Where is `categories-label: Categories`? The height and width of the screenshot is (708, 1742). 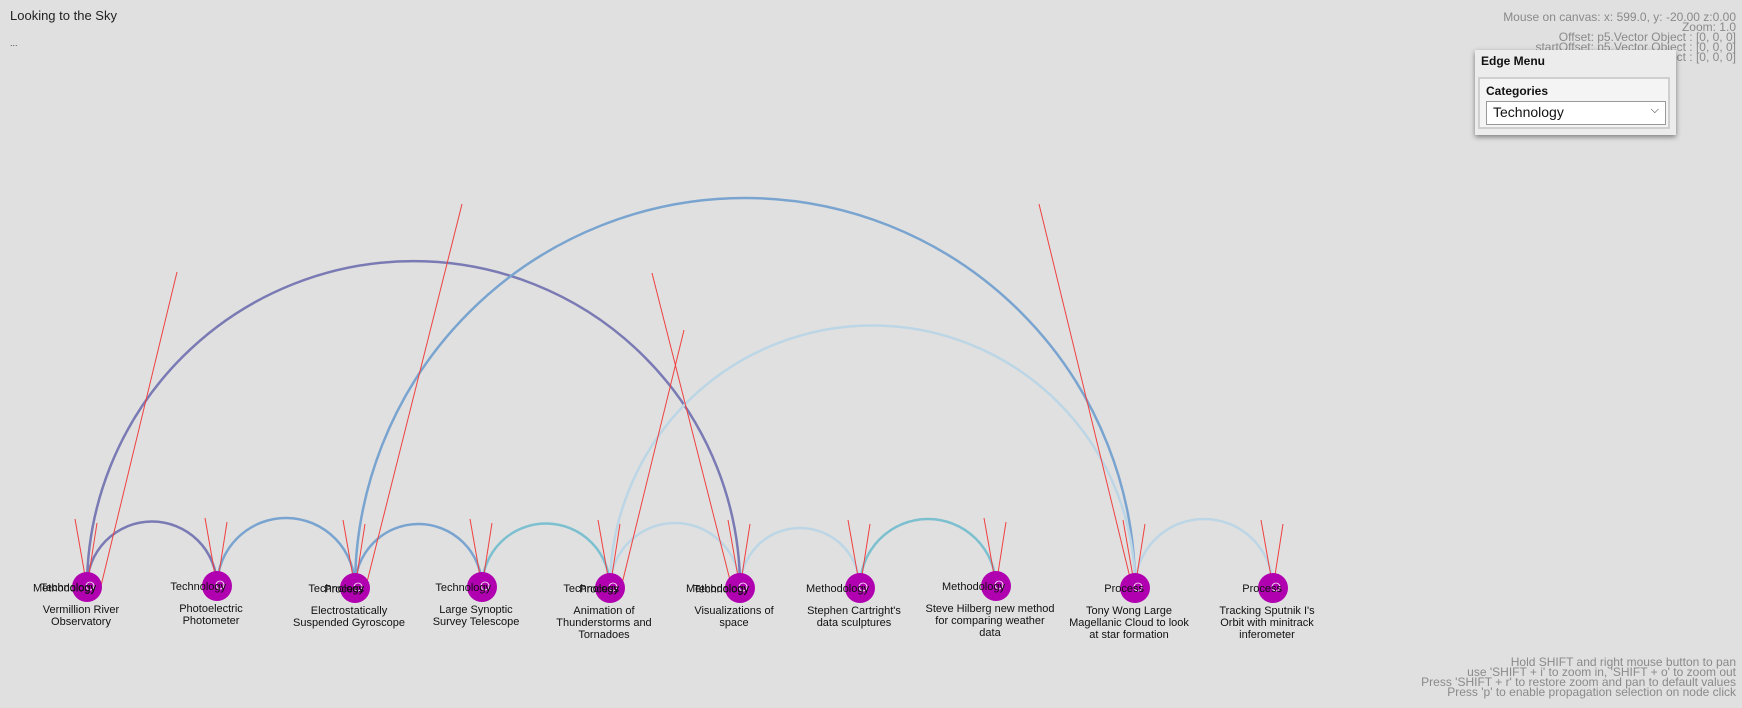
categories-label: Categories is located at coordinates (1517, 91).